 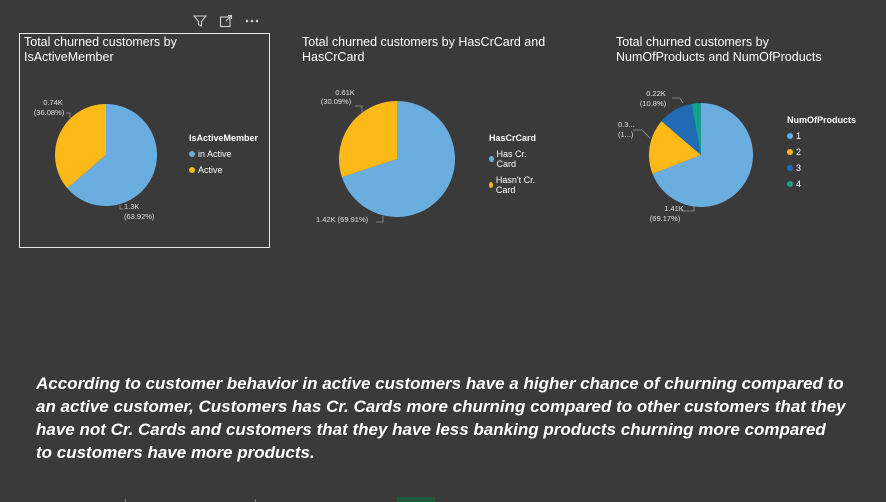 I want to click on pie-slice-has-cr-card, so click(x=398, y=159).